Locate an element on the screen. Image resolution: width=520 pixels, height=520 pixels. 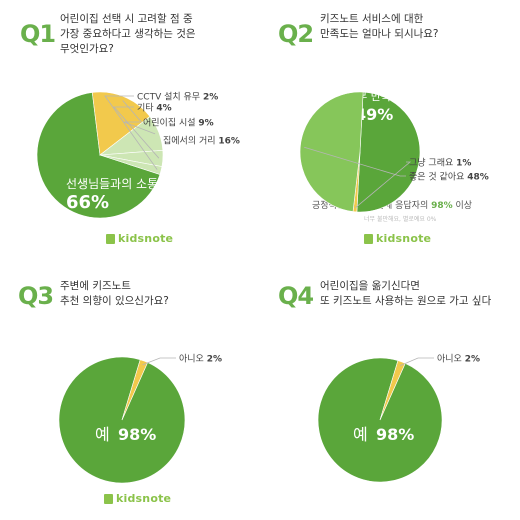
question-title: 어린이집을 옮기신다면 또 키즈노트 사용하는 원으로 가고 싶다 is located at coordinates (406, 293).